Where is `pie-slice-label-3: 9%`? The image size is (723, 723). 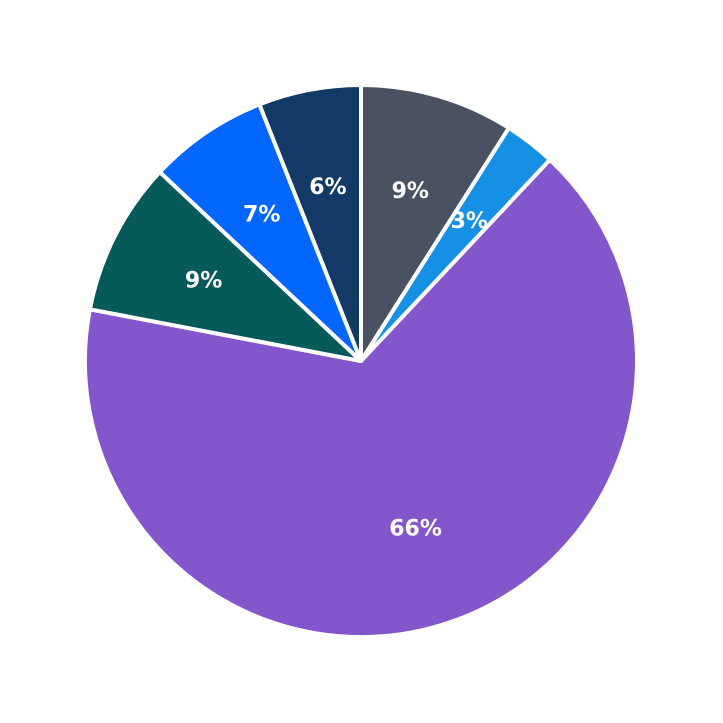 pie-slice-label-3: 9% is located at coordinates (203, 280).